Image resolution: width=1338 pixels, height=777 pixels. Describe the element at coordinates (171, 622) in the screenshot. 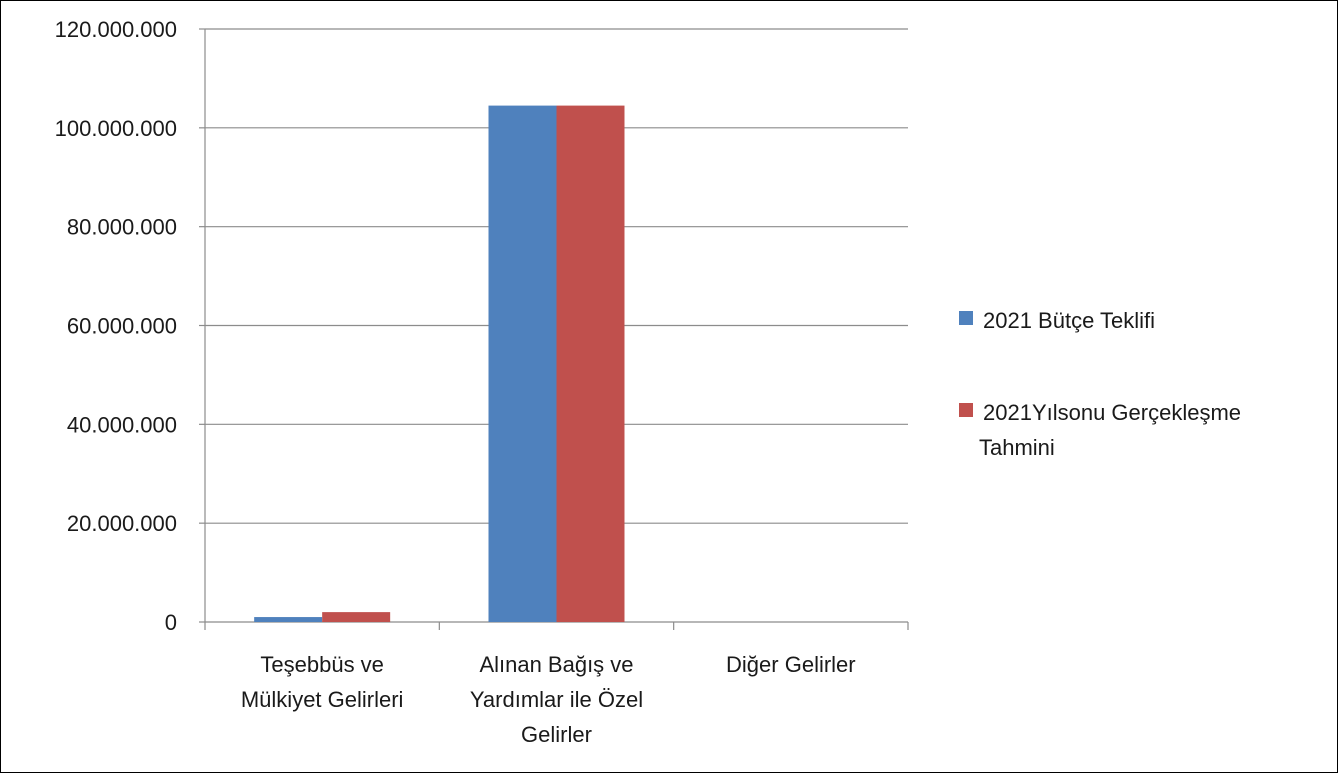

I see `y-tick-label: 0` at that location.